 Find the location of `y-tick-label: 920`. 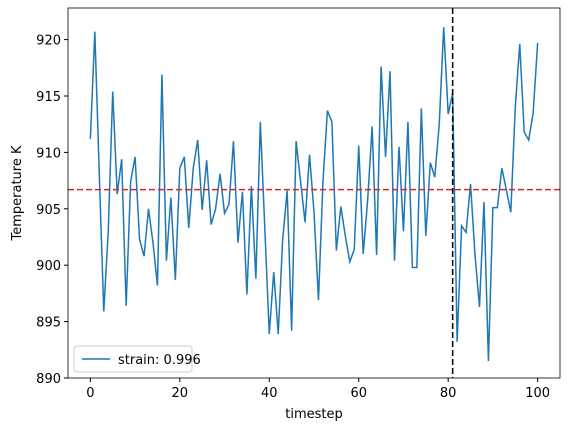

y-tick-label: 920 is located at coordinates (48, 41).